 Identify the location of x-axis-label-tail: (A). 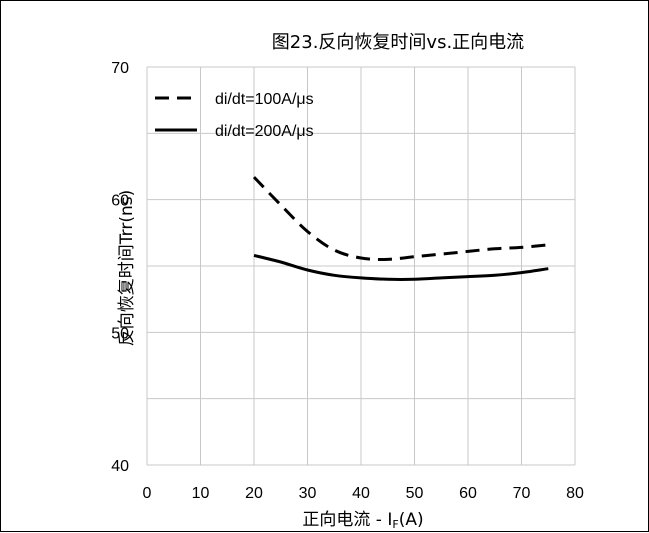
(411, 520).